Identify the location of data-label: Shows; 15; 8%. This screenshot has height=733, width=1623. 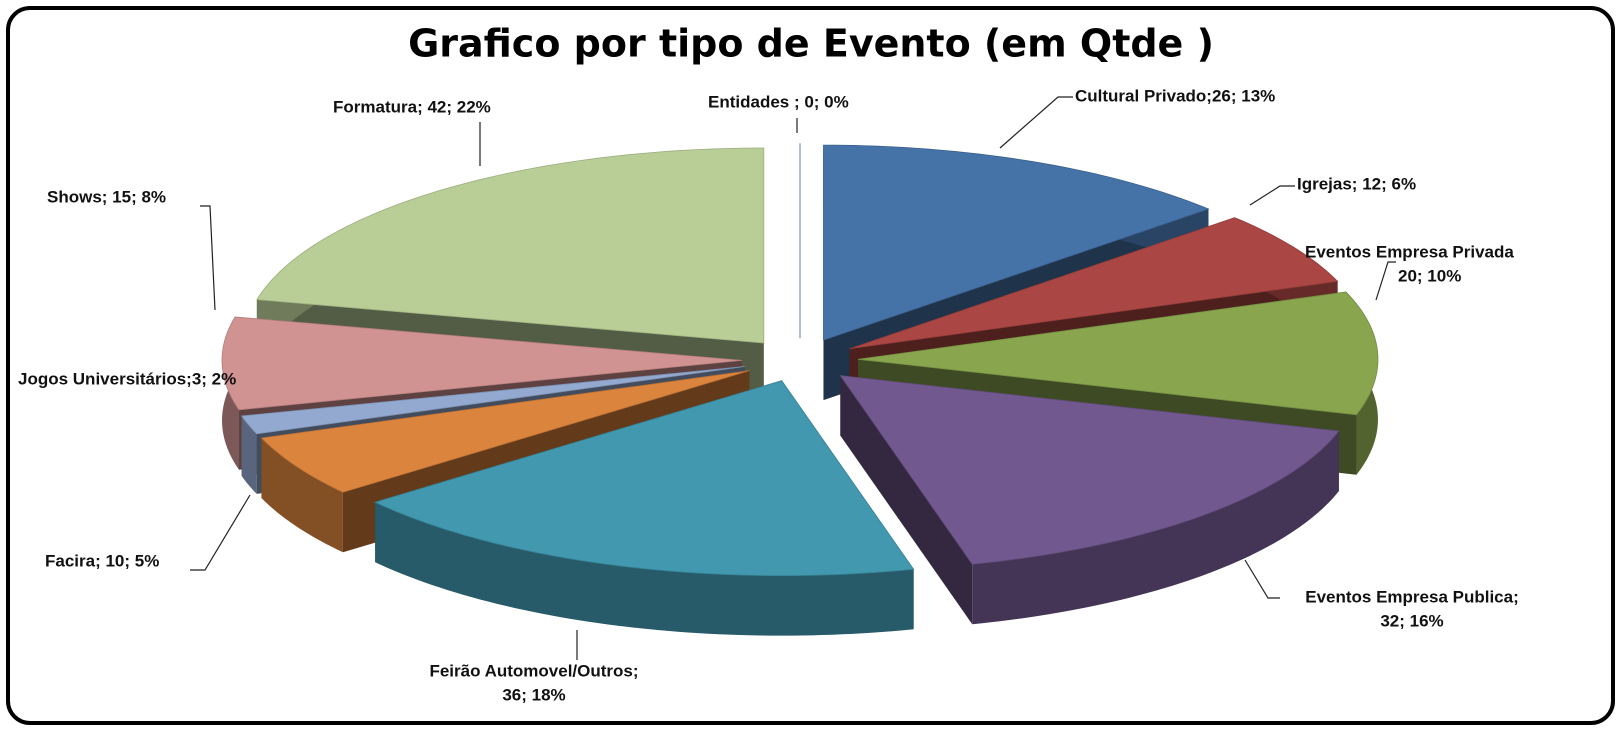
(106, 196).